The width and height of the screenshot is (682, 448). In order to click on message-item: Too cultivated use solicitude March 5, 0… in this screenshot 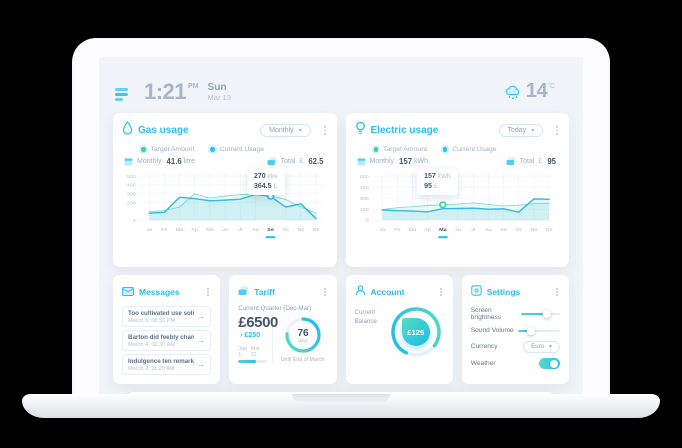, I will do `click(167, 316)`.